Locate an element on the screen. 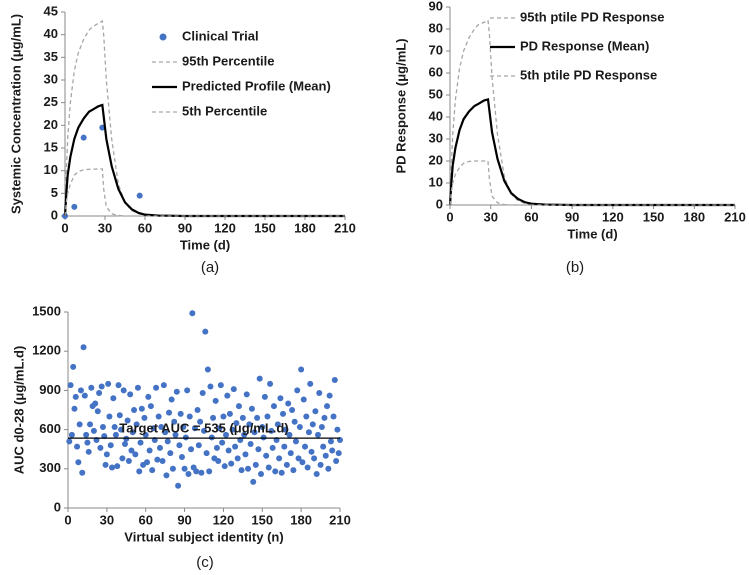 The width and height of the screenshot is (749, 575). legend-label: Predicted Profile (Mean) is located at coordinates (256, 85).